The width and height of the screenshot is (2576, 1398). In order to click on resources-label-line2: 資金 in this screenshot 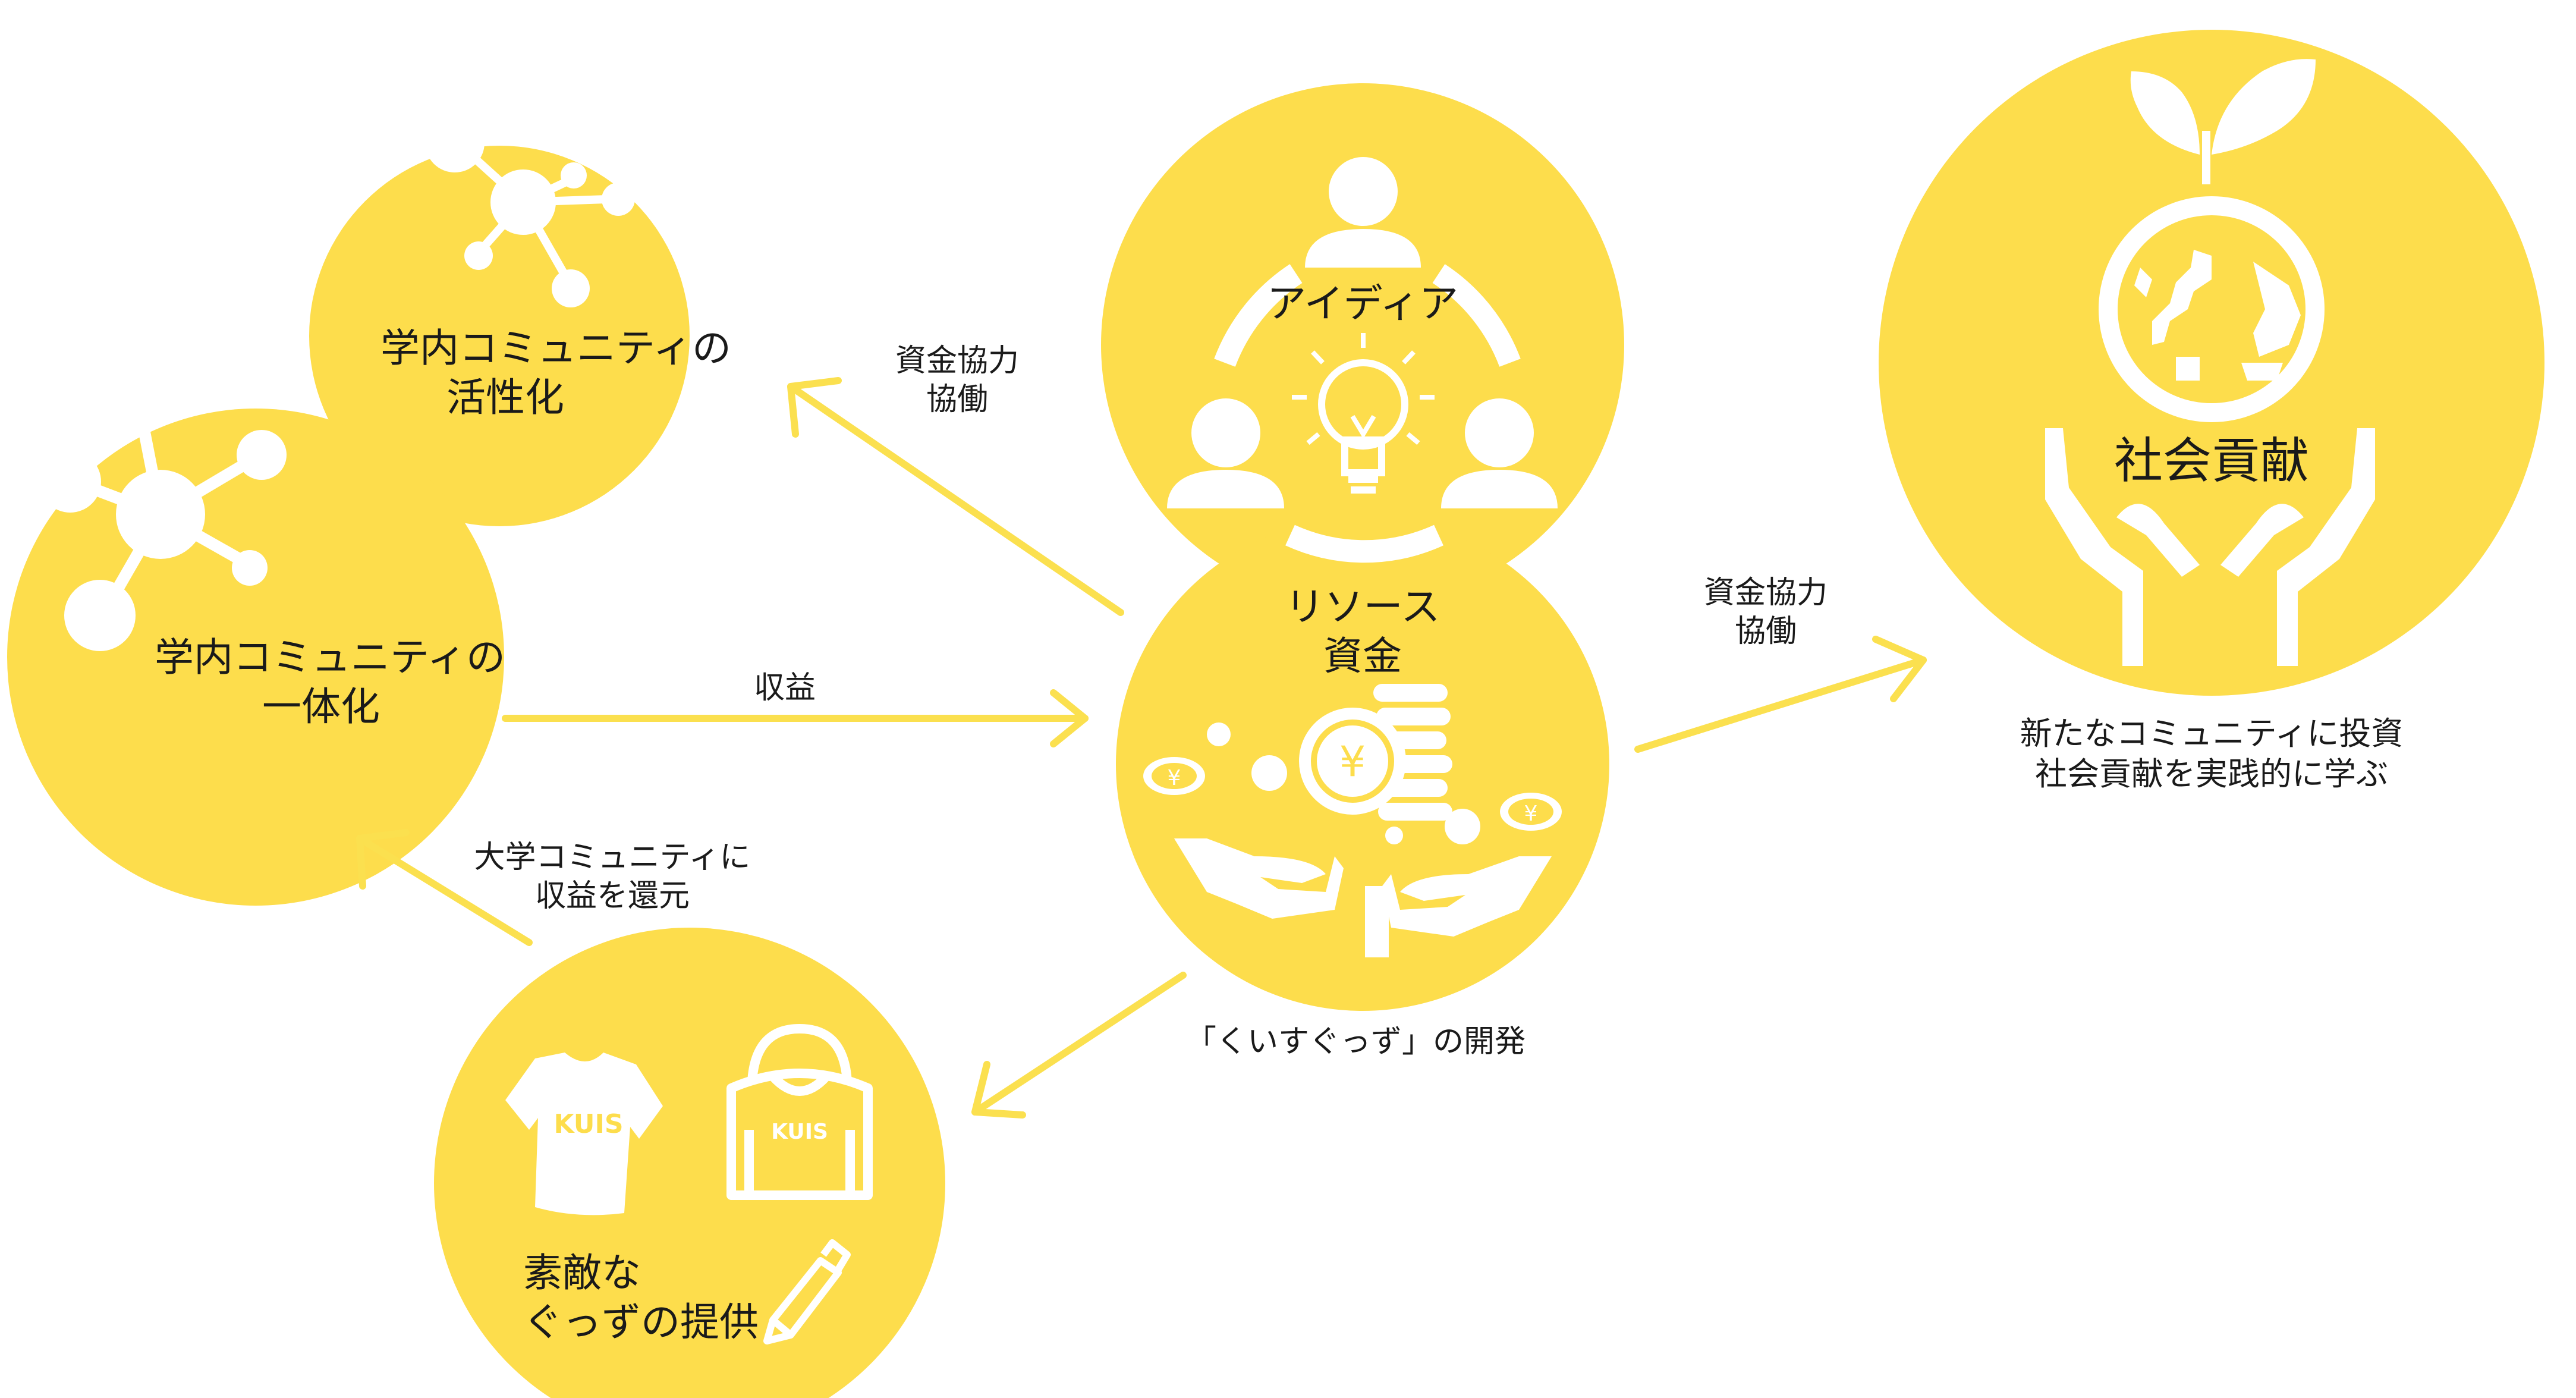, I will do `click(1362, 656)`.